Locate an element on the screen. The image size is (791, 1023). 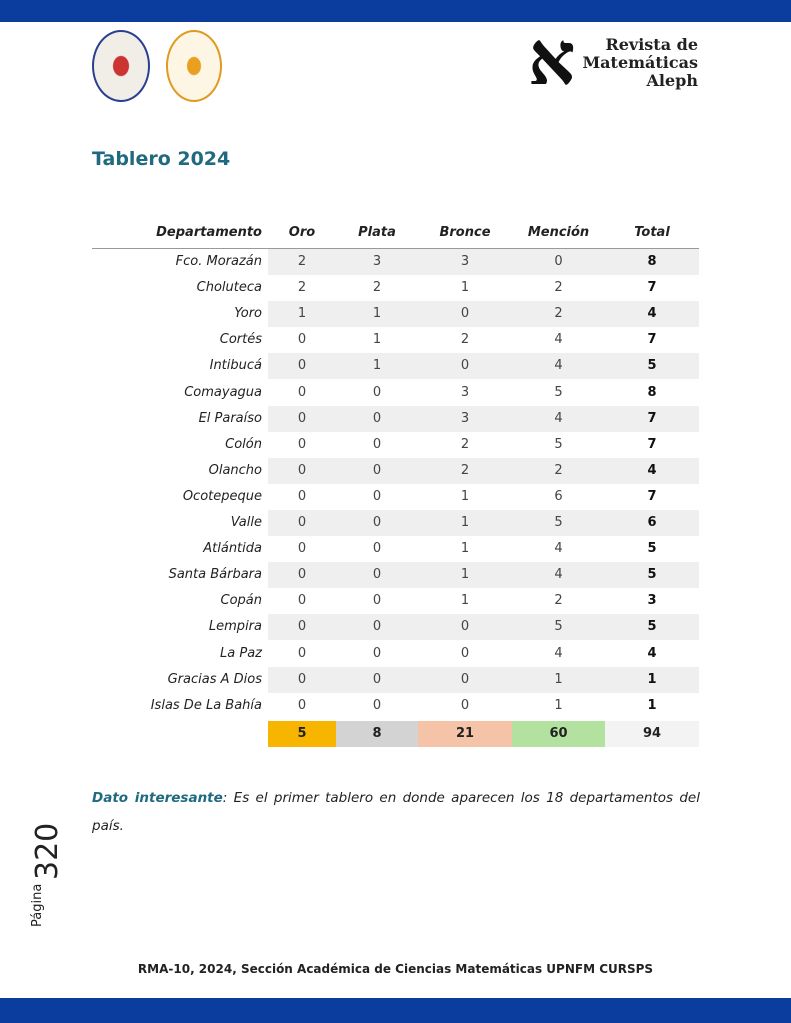
total: 94 is located at coordinates (652, 733).